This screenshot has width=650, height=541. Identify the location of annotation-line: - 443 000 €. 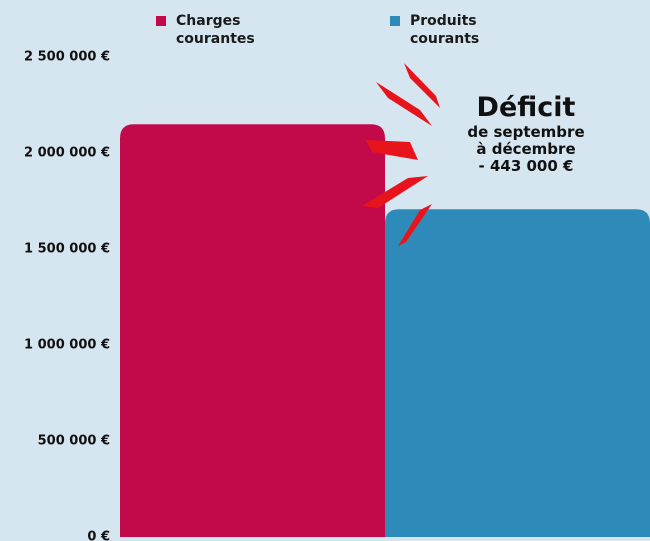
(526, 166).